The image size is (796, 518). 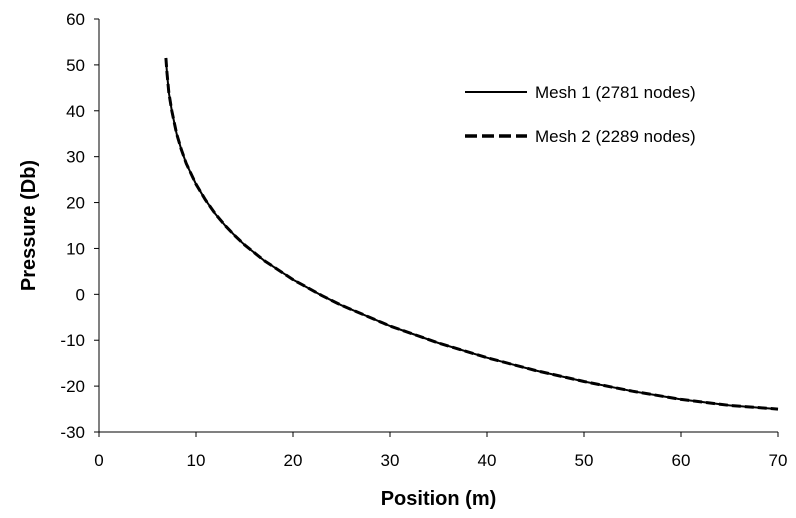 What do you see at coordinates (487, 460) in the screenshot?
I see `x-tick-label: 40` at bounding box center [487, 460].